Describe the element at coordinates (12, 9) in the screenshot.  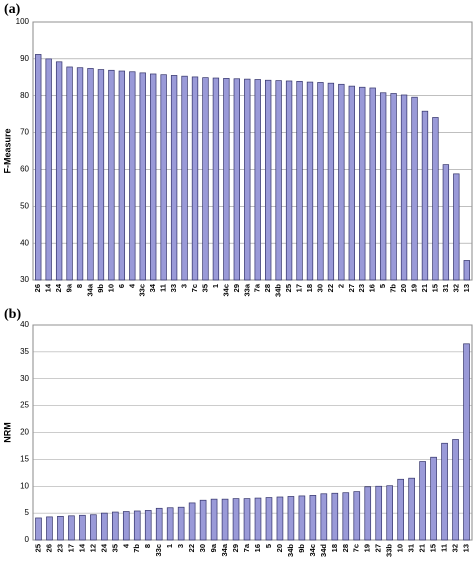
I see `panel-title: (a)` at that location.